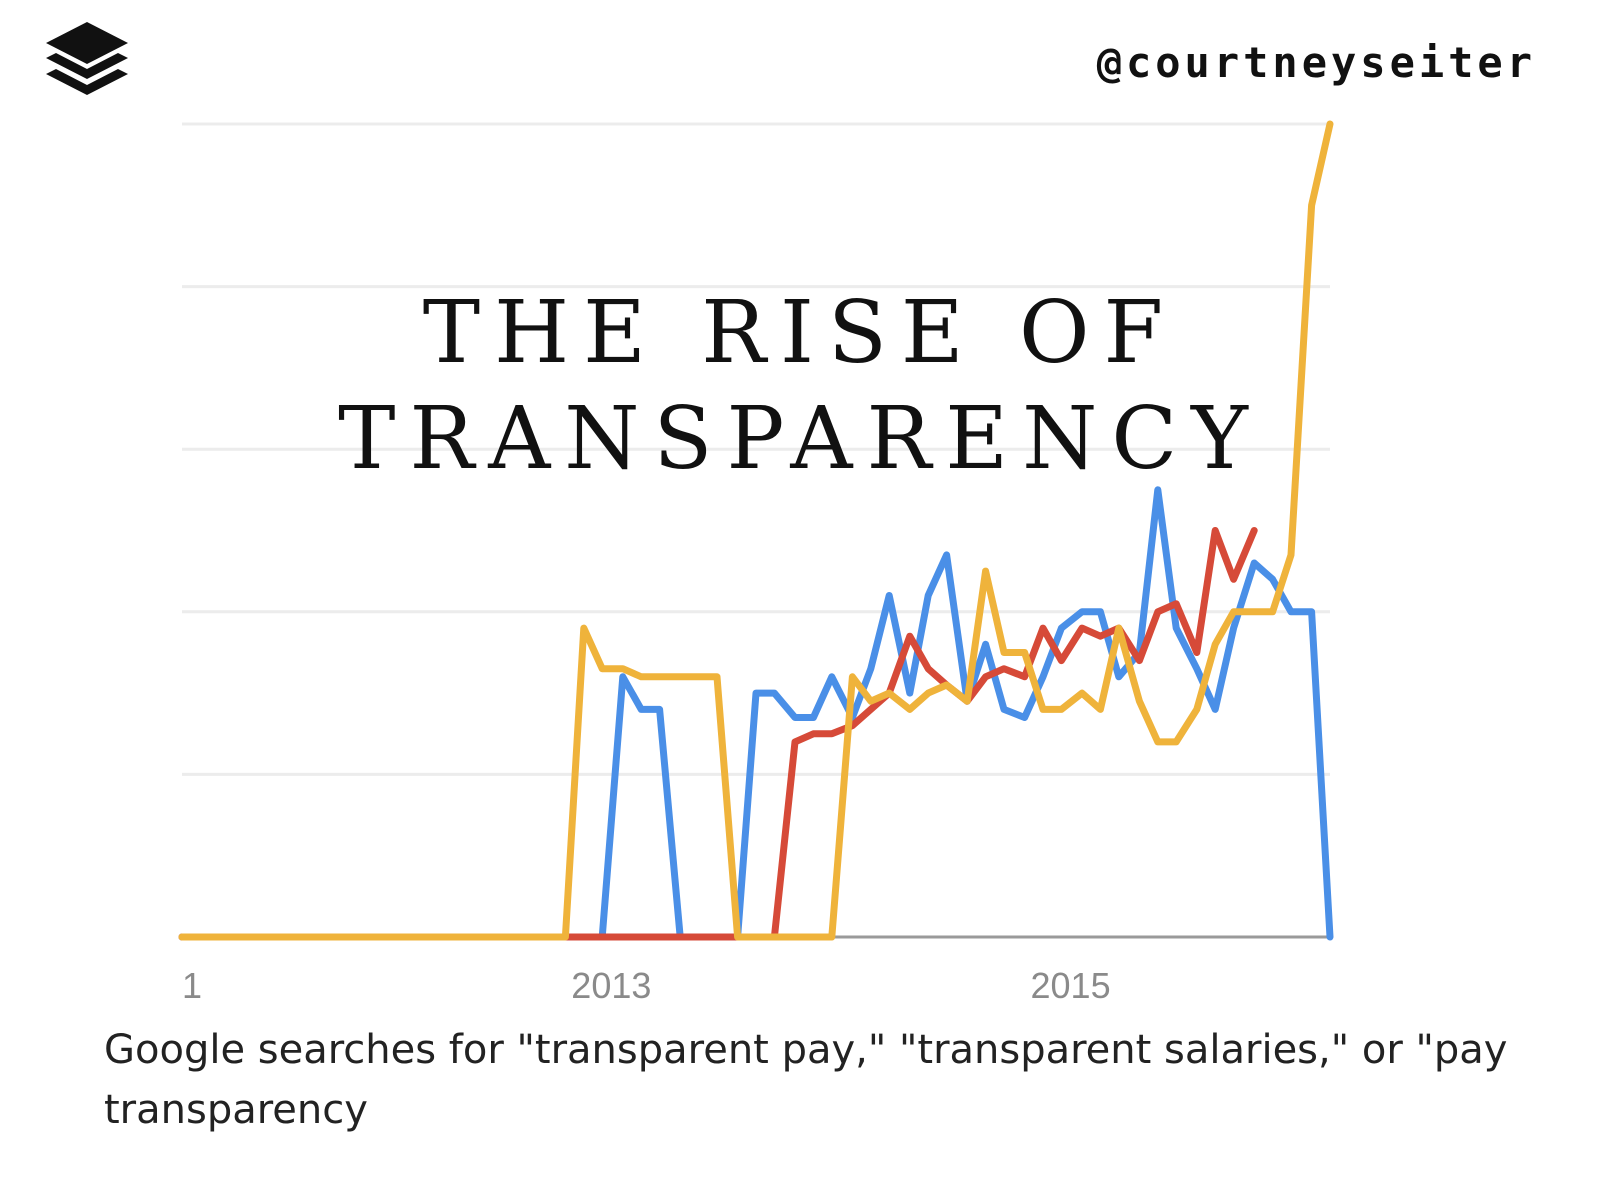 Image resolution: width=1600 pixels, height=1197 pixels. Describe the element at coordinates (1071, 985) in the screenshot. I see `x-tick-label: 2015` at that location.